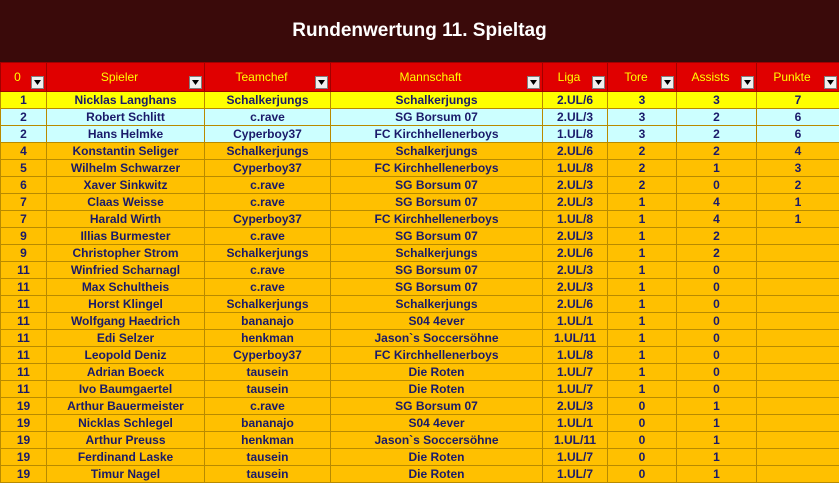 The height and width of the screenshot is (483, 839). What do you see at coordinates (436, 372) in the screenshot?
I see `mannschaft-cell: Die Roten` at bounding box center [436, 372].